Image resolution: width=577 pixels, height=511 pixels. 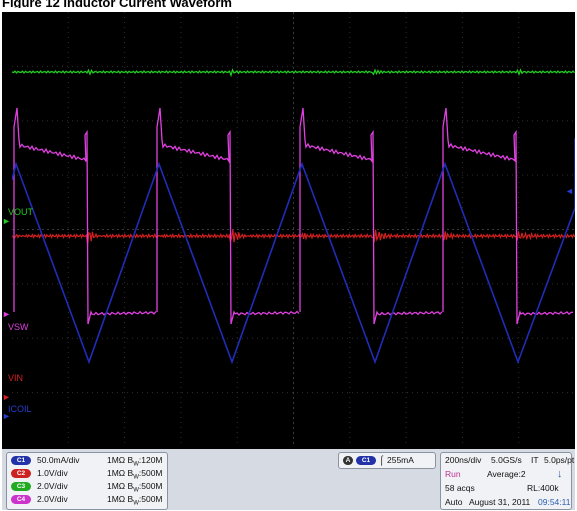 What do you see at coordinates (460, 488) in the screenshot?
I see `acquisition-count: 58 acqs` at bounding box center [460, 488].